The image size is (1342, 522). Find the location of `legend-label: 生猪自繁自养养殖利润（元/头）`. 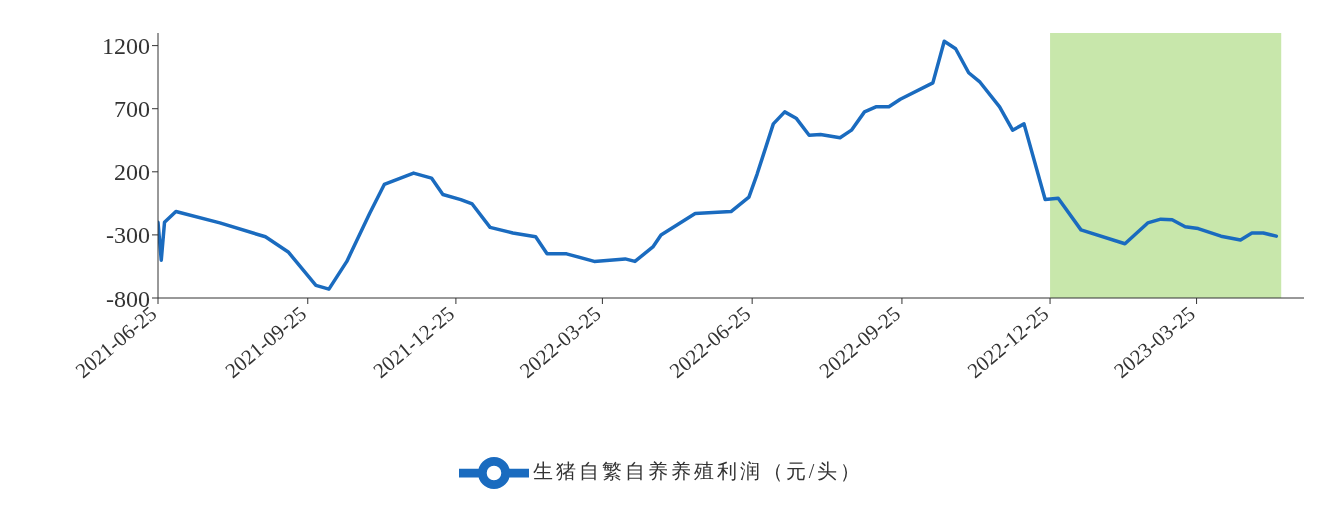

legend-label: 生猪自繁自养养殖利润（元/头） is located at coordinates (698, 470).